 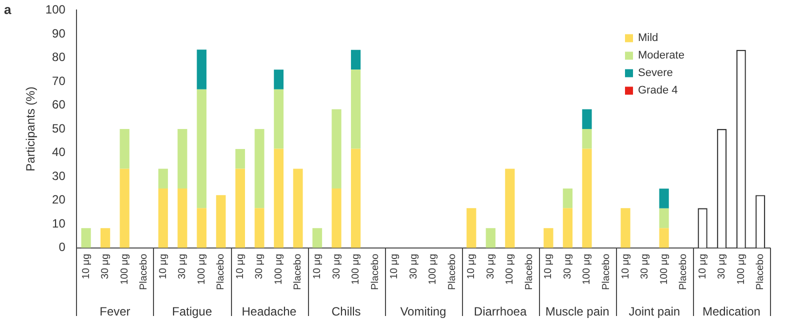 I want to click on legend-label: Severe, so click(x=655, y=73).